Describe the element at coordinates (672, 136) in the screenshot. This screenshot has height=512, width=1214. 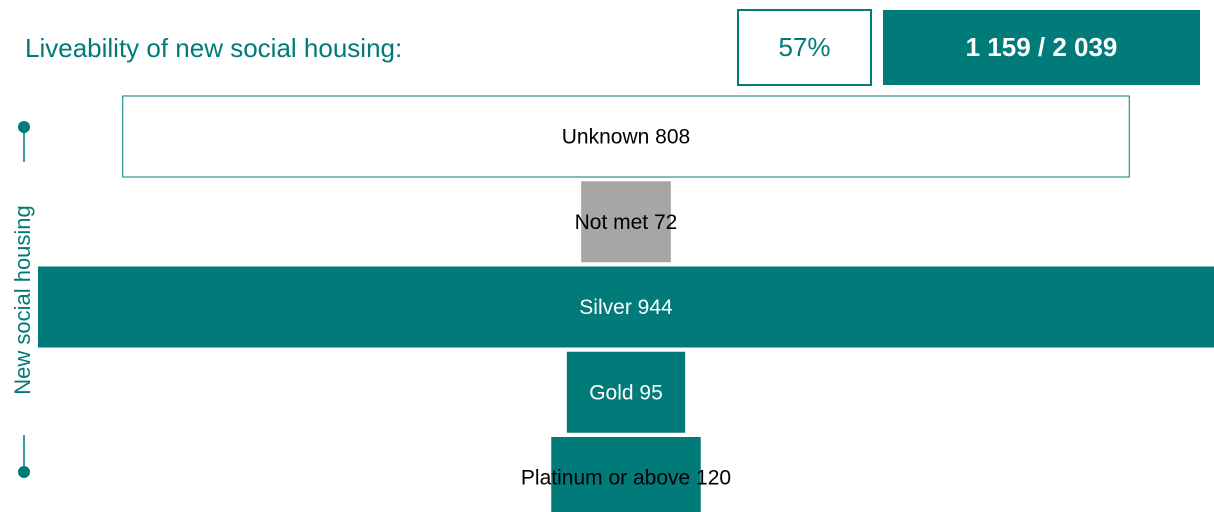
I see `value-label: 808` at that location.